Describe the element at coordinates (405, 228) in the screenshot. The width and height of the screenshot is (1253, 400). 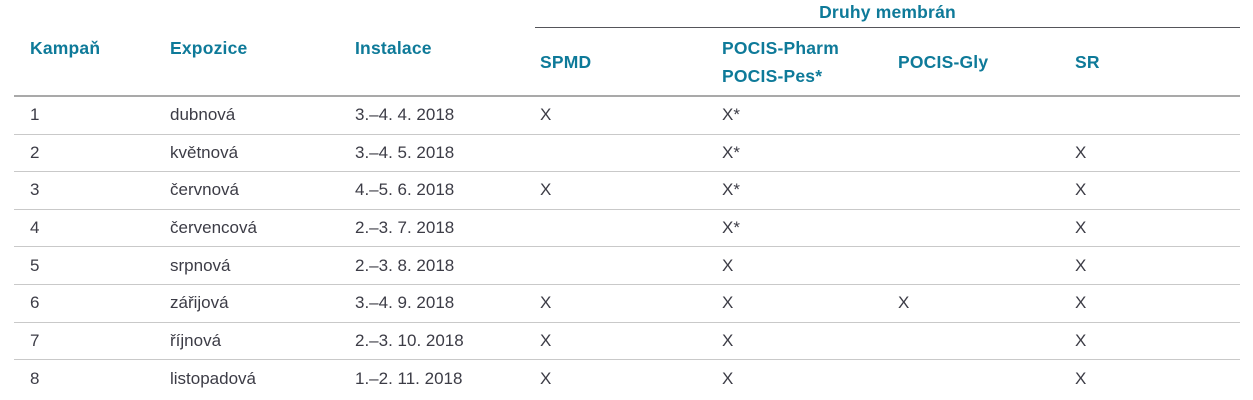
I see `table-cell: 2.–3. 7. 2018` at that location.